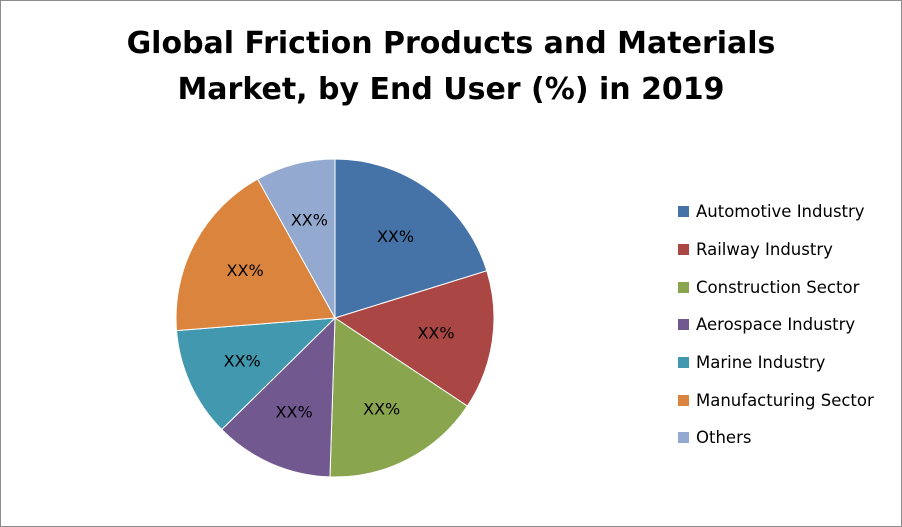 This screenshot has height=527, width=902. I want to click on pie-slice-aerospace-industry, so click(278, 397).